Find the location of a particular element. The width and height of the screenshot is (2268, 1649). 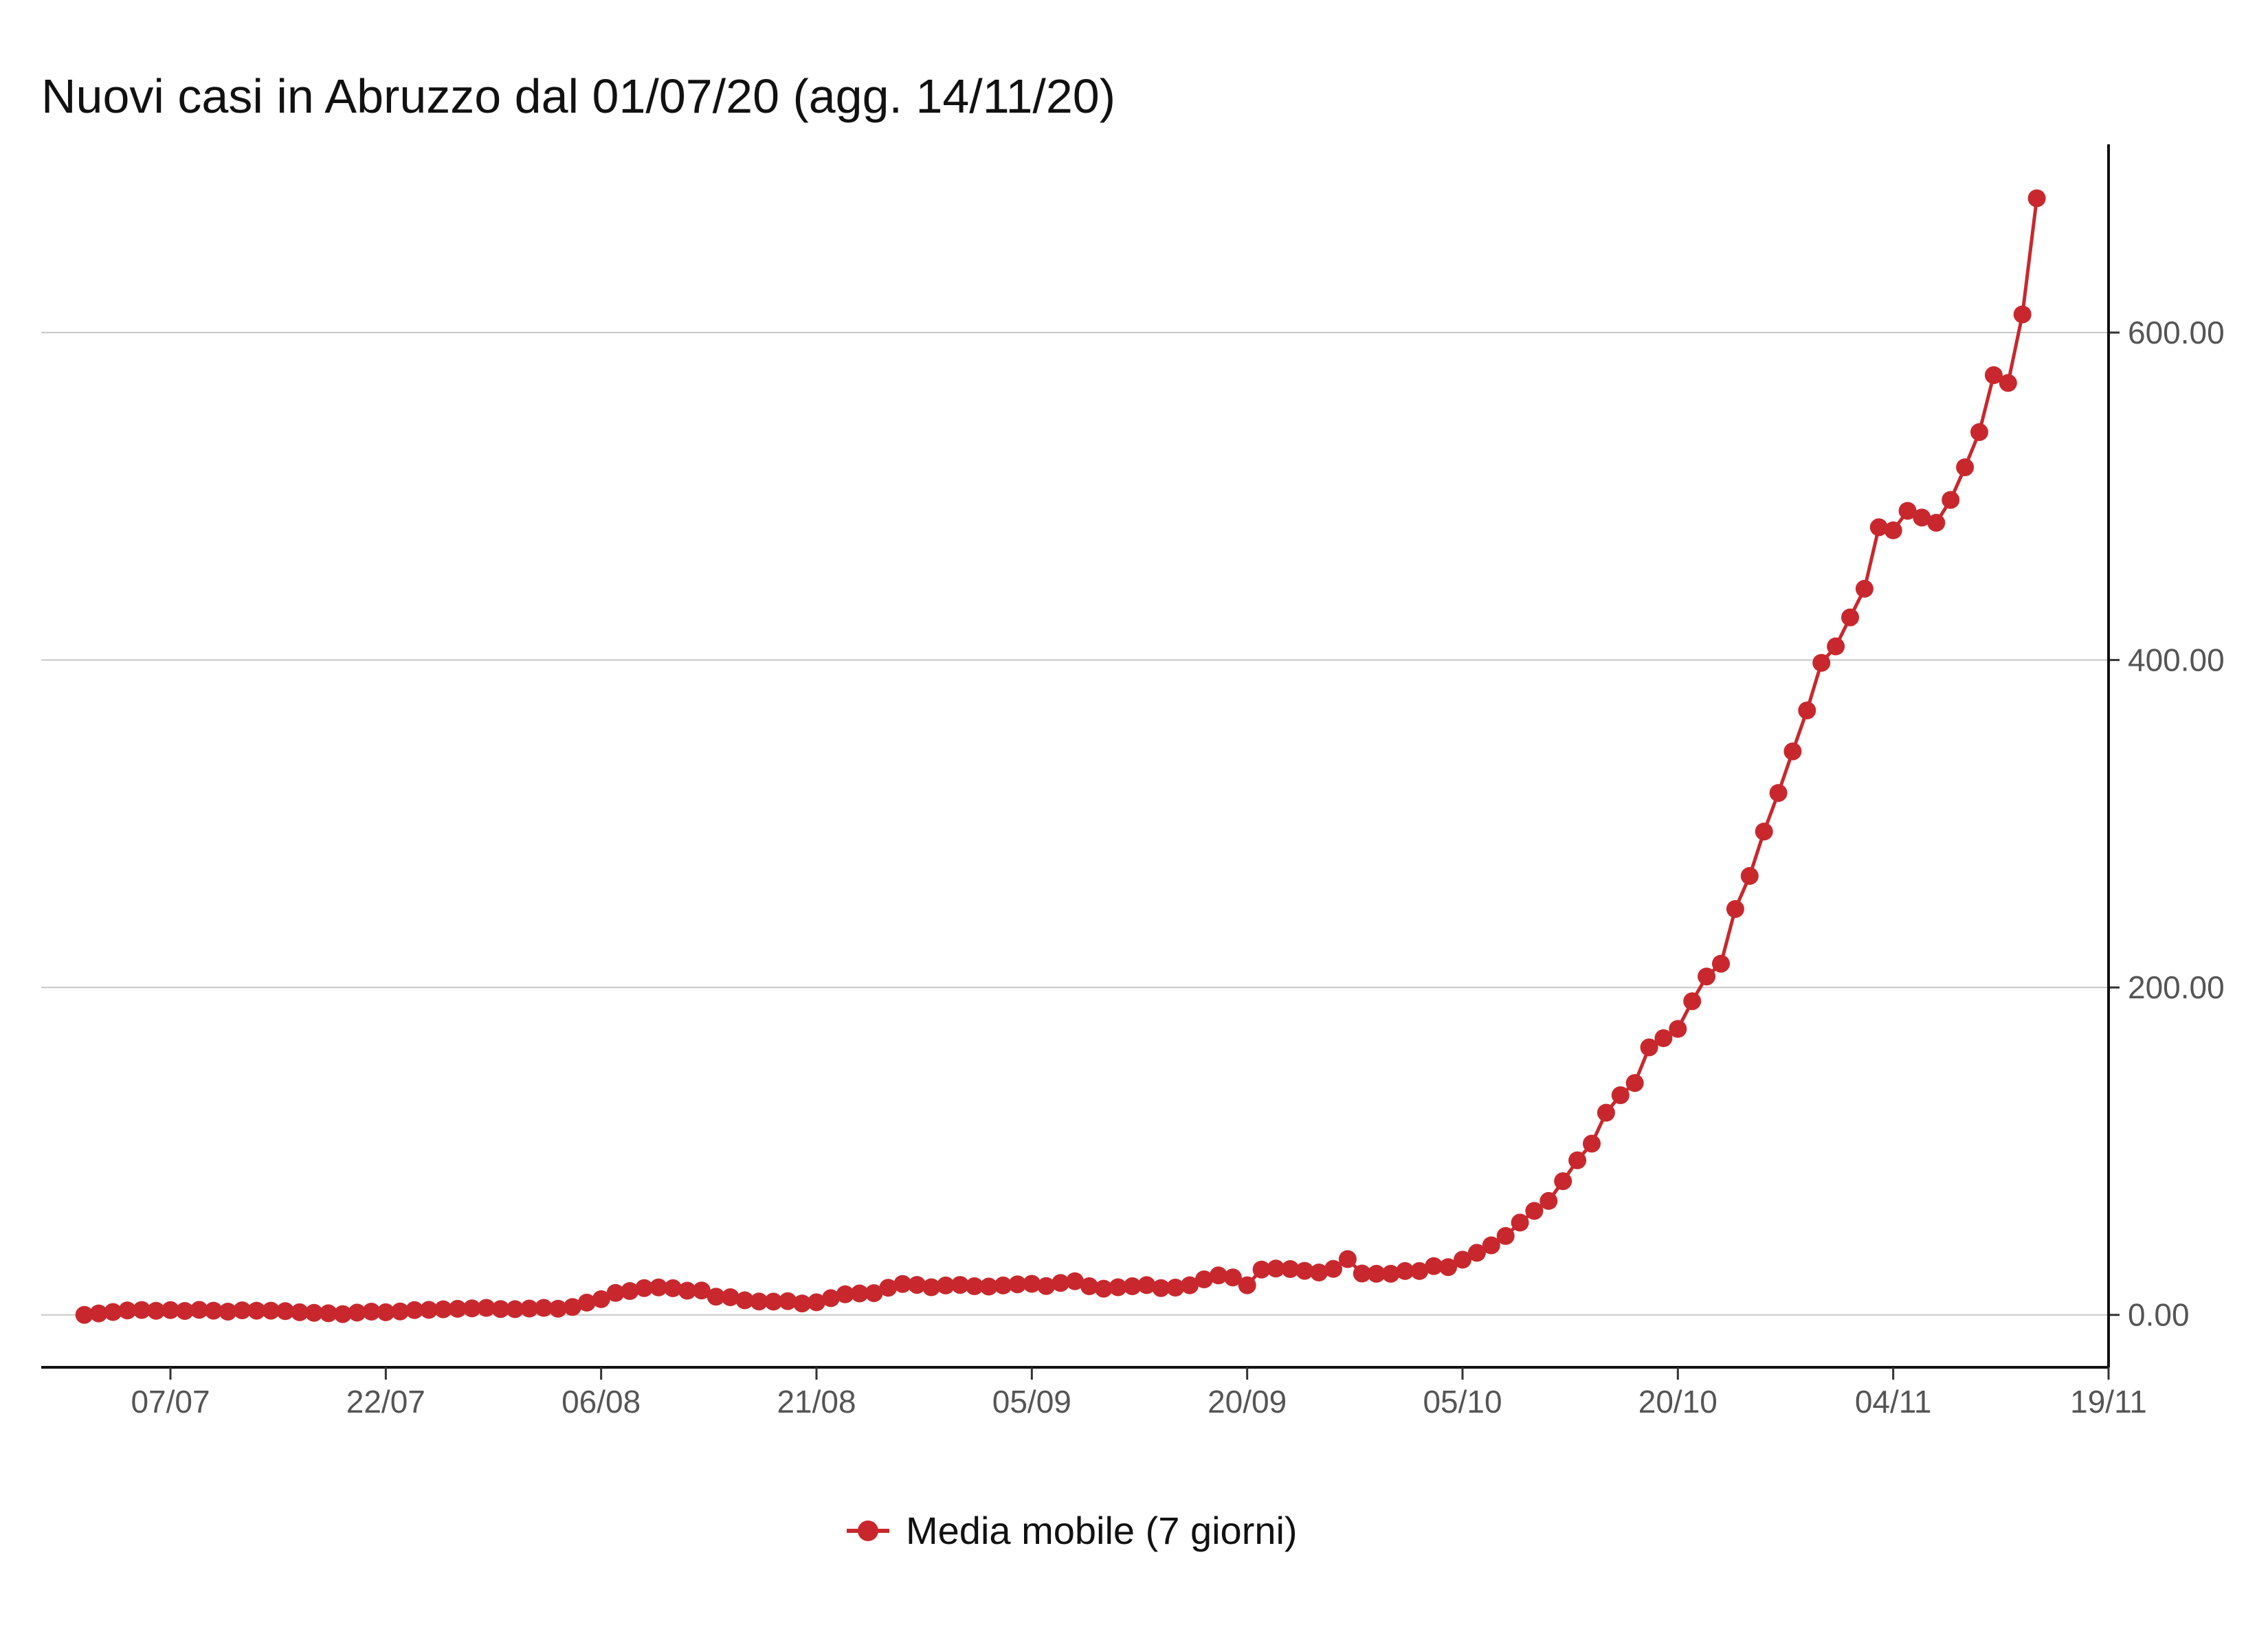

x-tick-label: 22/07 is located at coordinates (385, 1402).